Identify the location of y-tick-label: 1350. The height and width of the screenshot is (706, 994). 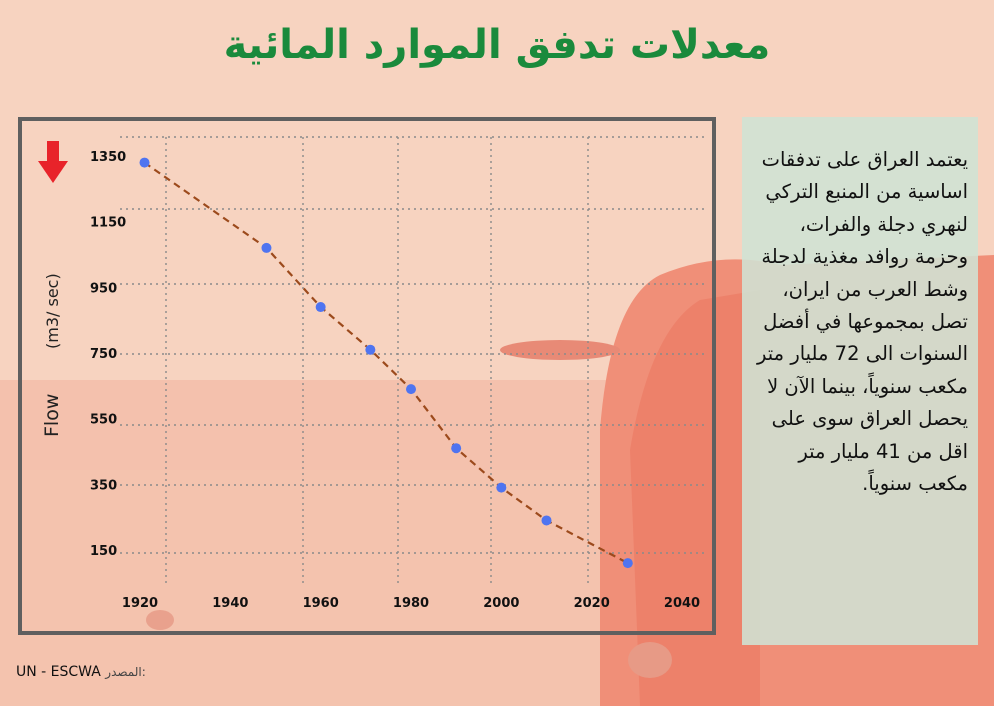
(108, 157).